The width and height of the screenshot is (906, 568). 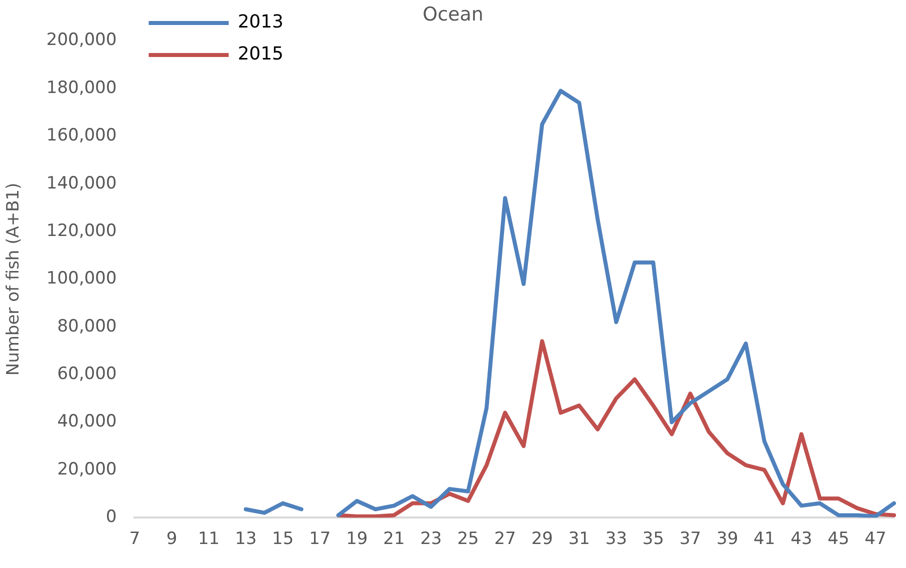 What do you see at coordinates (727, 539) in the screenshot?
I see `x-tick-label: 39` at bounding box center [727, 539].